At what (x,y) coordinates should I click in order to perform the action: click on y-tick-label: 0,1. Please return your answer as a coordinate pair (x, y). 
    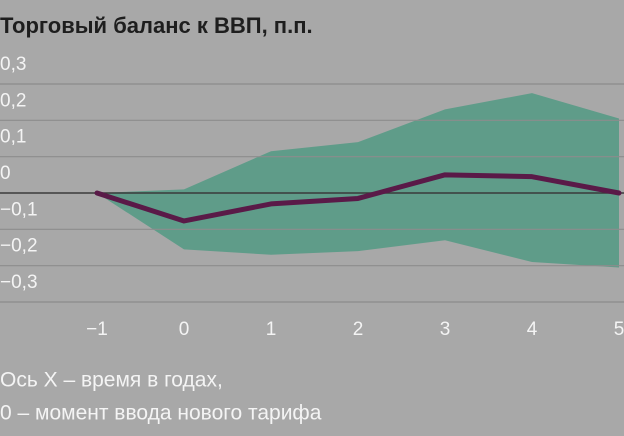
    Looking at the image, I should click on (13, 137).